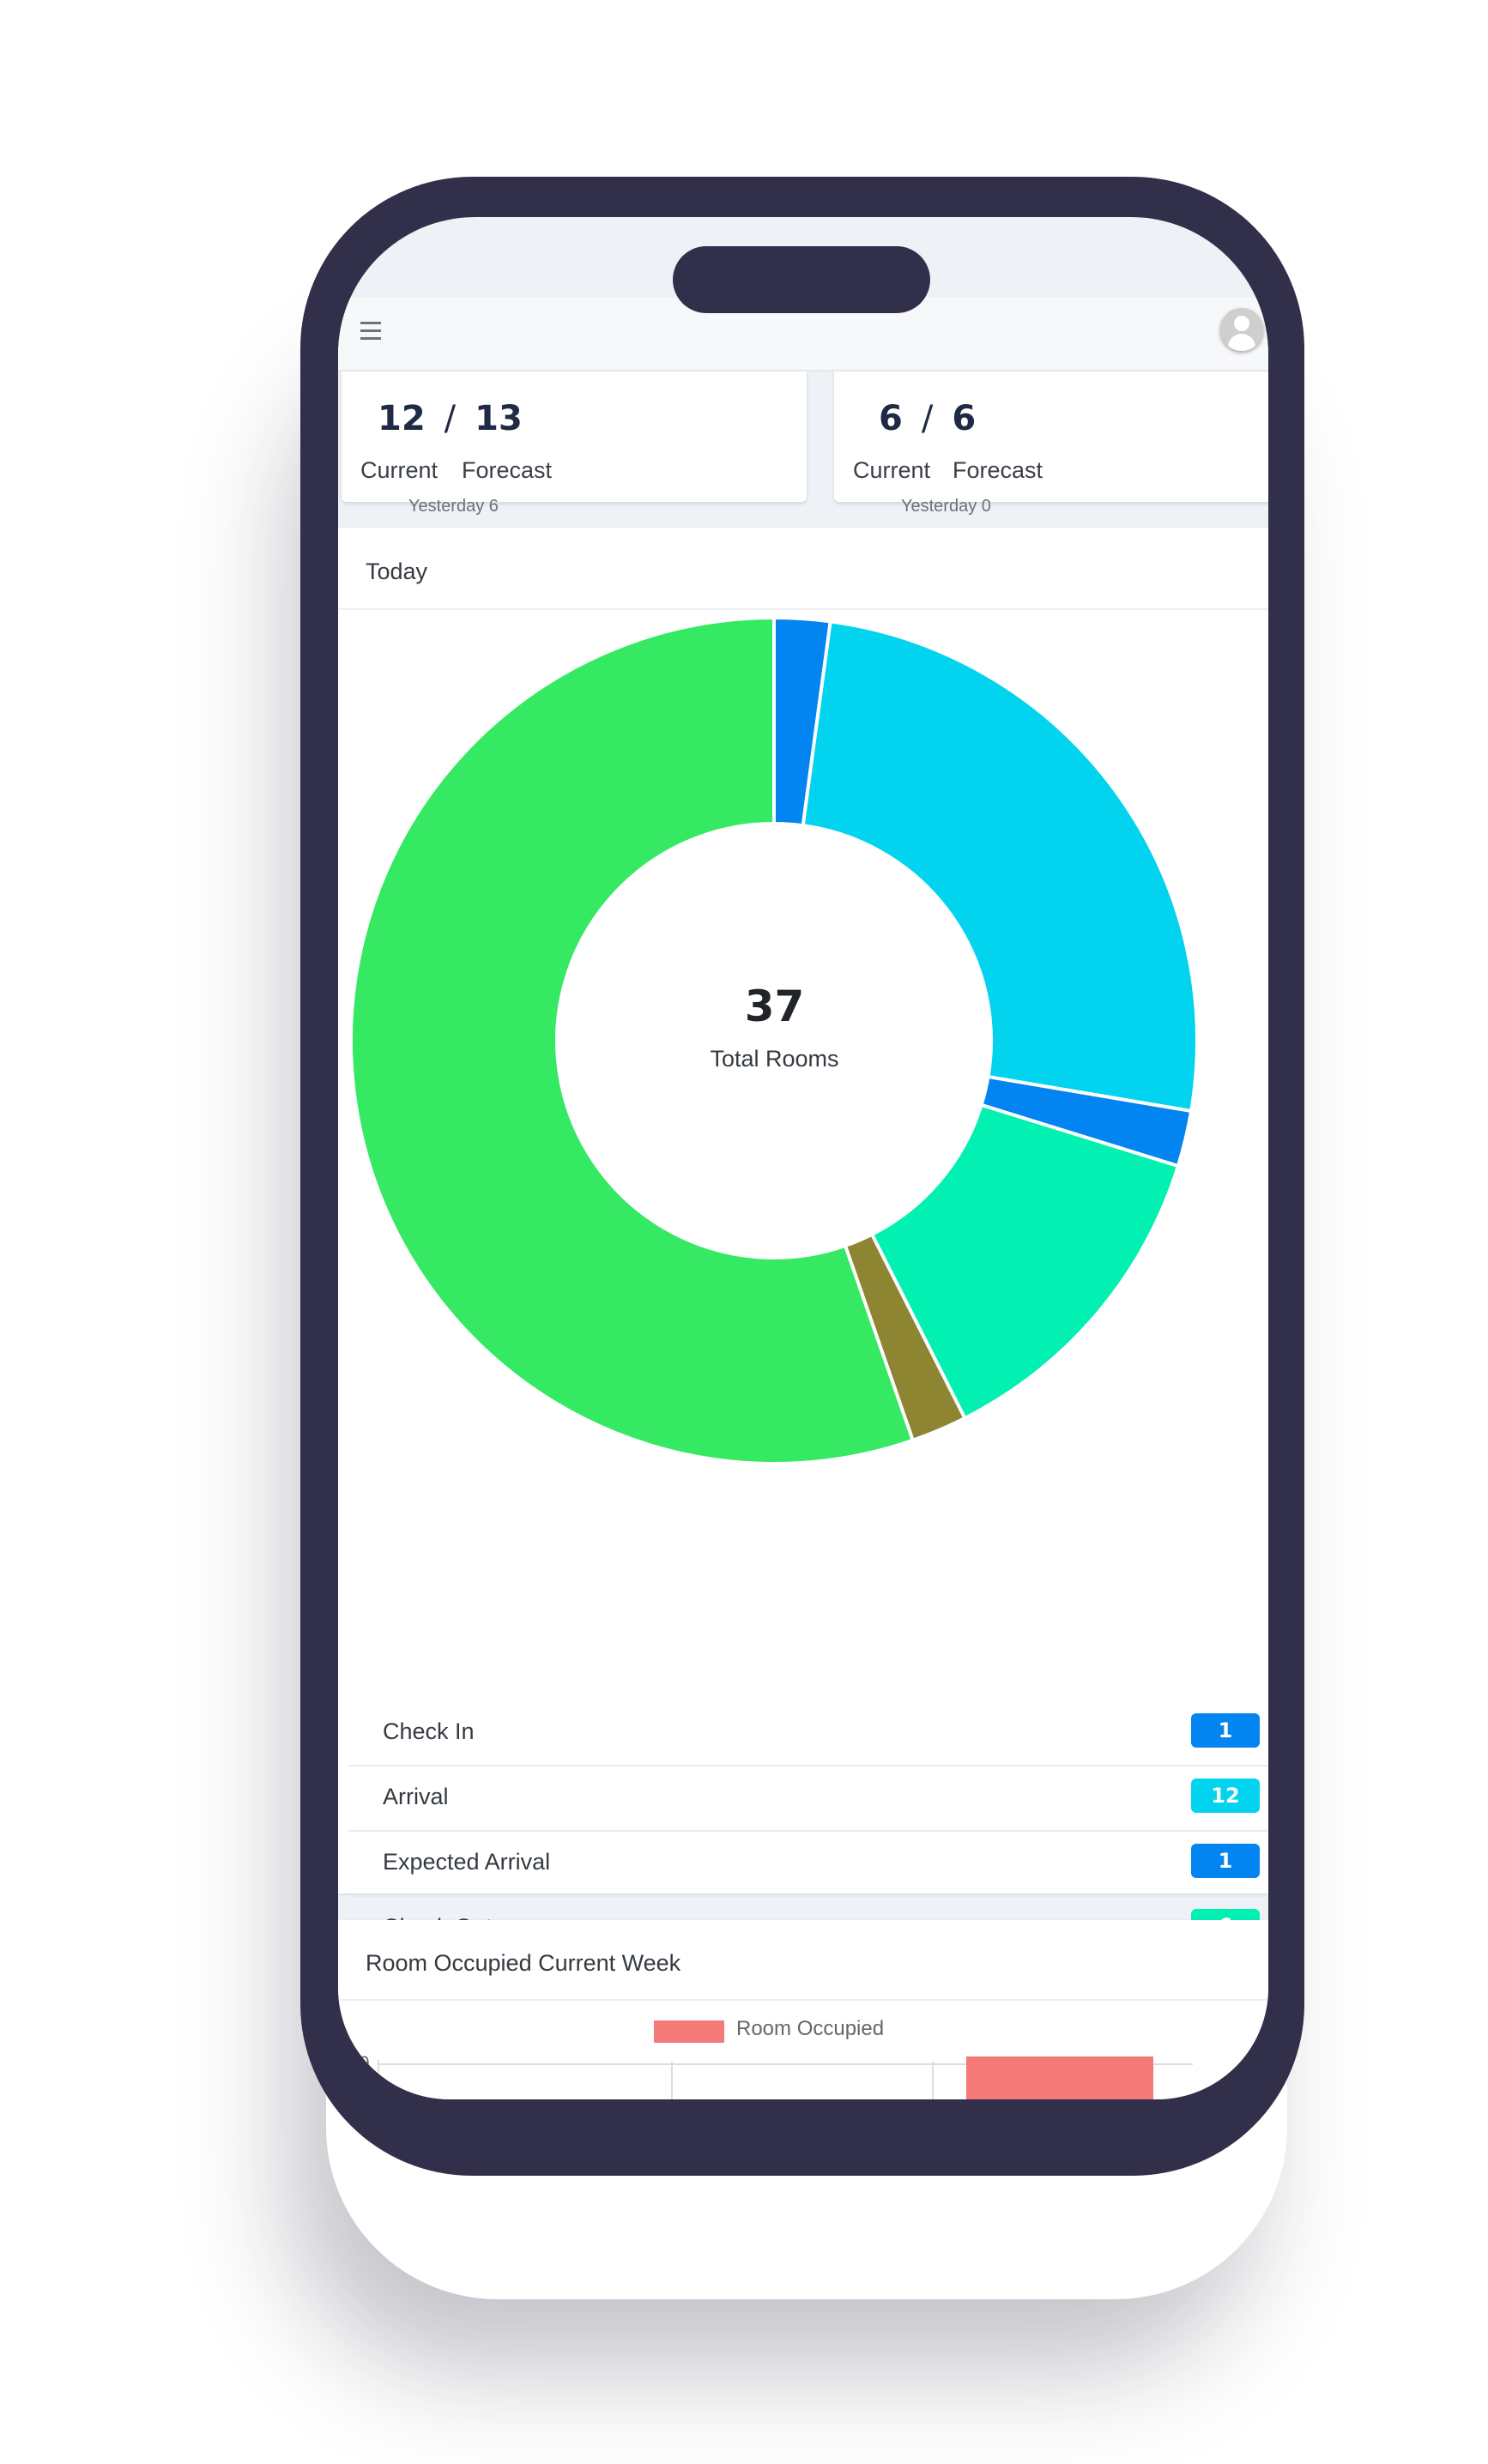 The image size is (1488, 2464). I want to click on week-grid-line, so click(785, 2064).